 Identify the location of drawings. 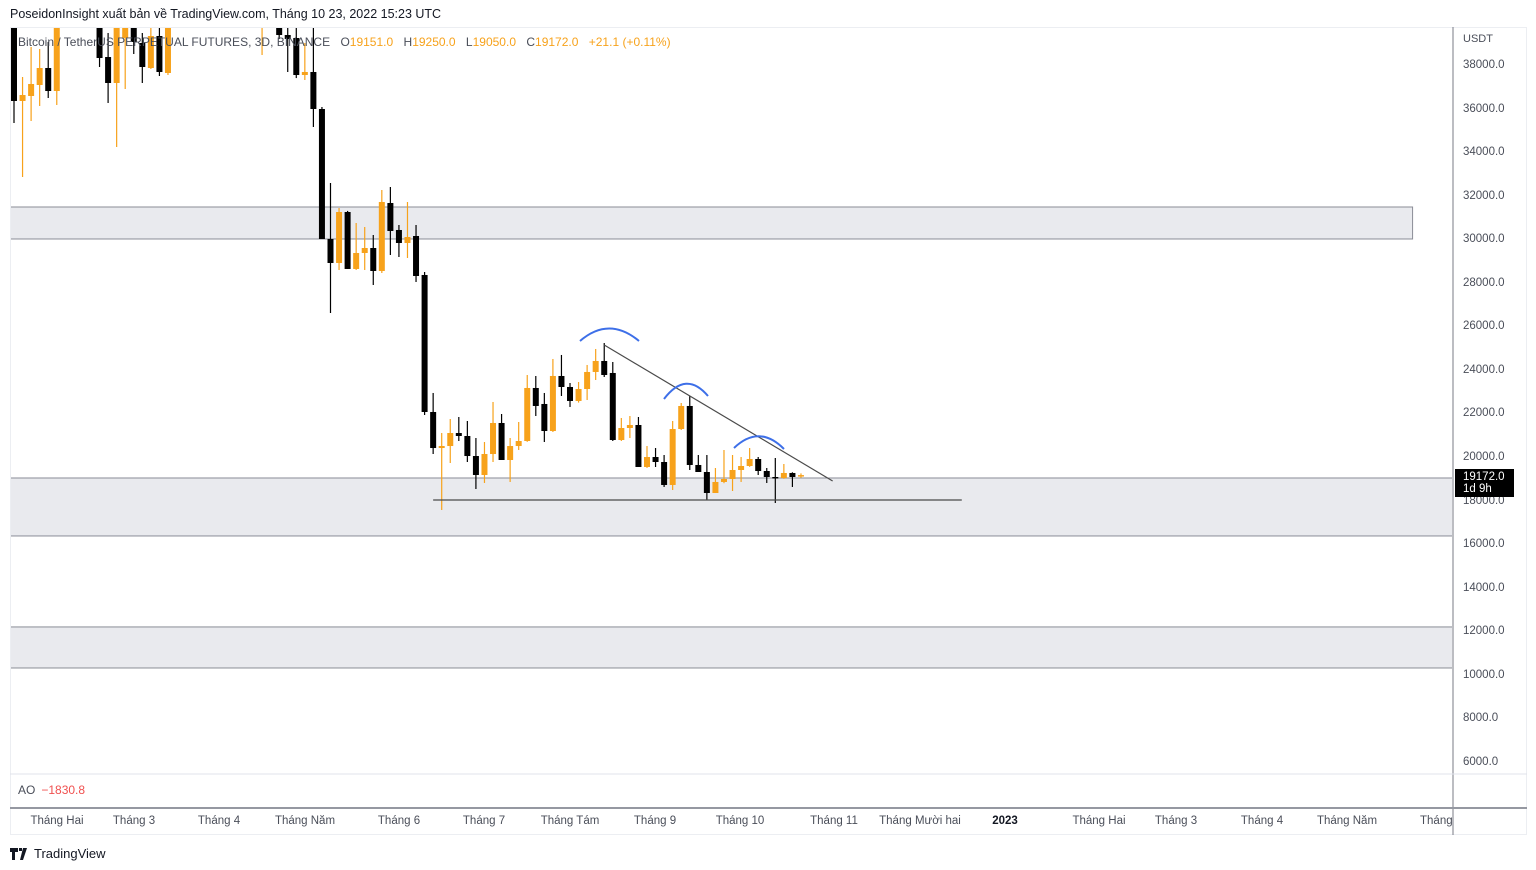
(697, 422).